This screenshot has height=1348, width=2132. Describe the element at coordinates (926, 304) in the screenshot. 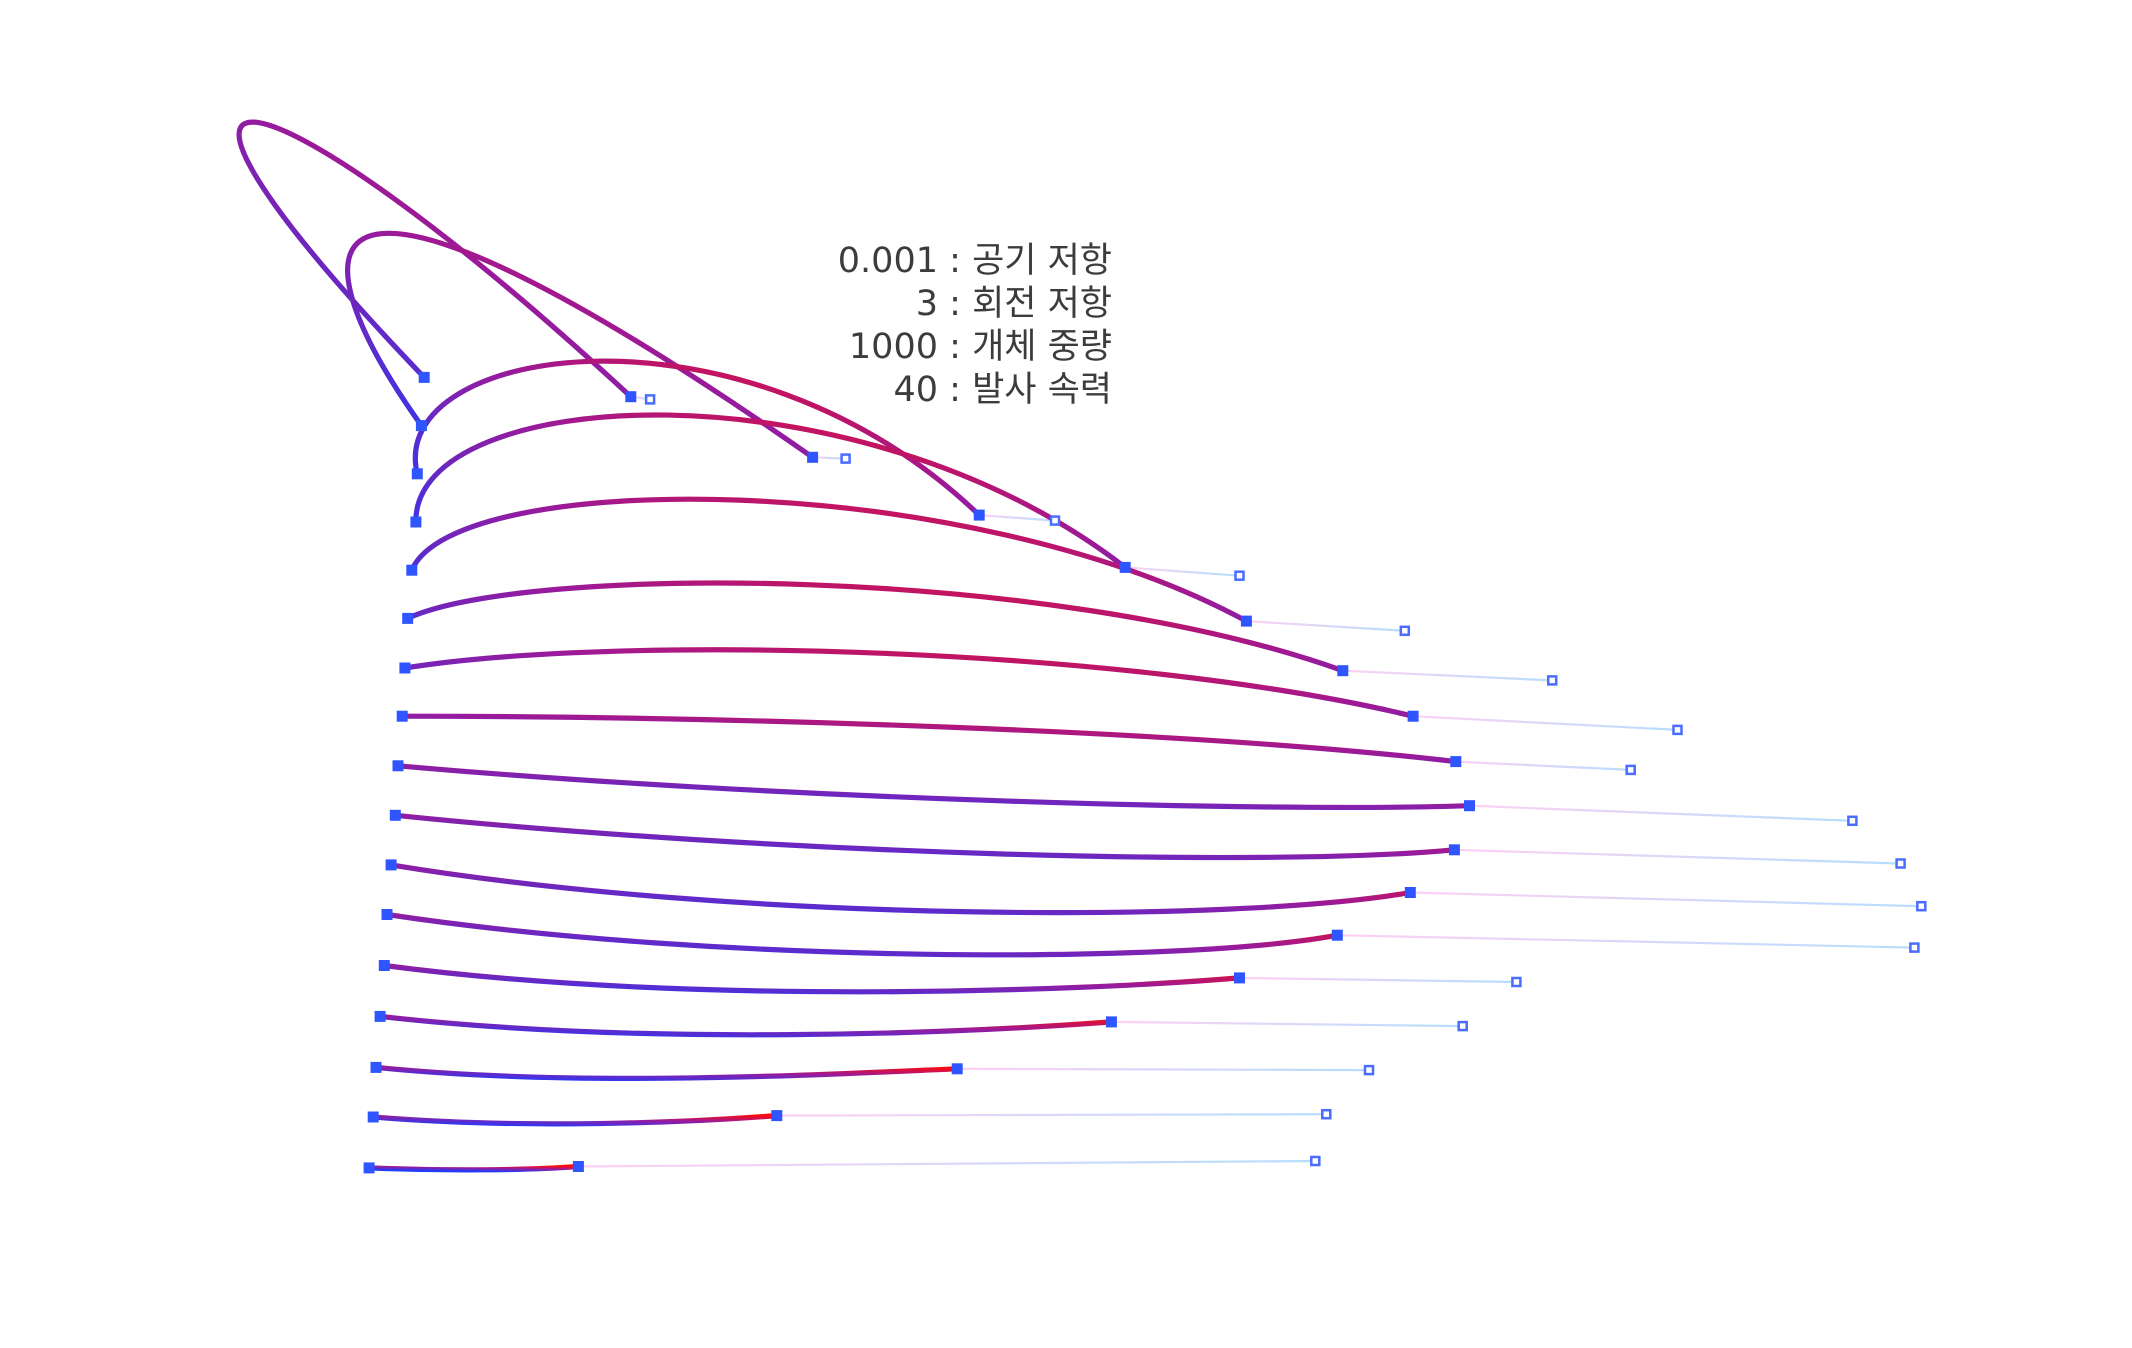

I see `parameter-value: 3` at that location.